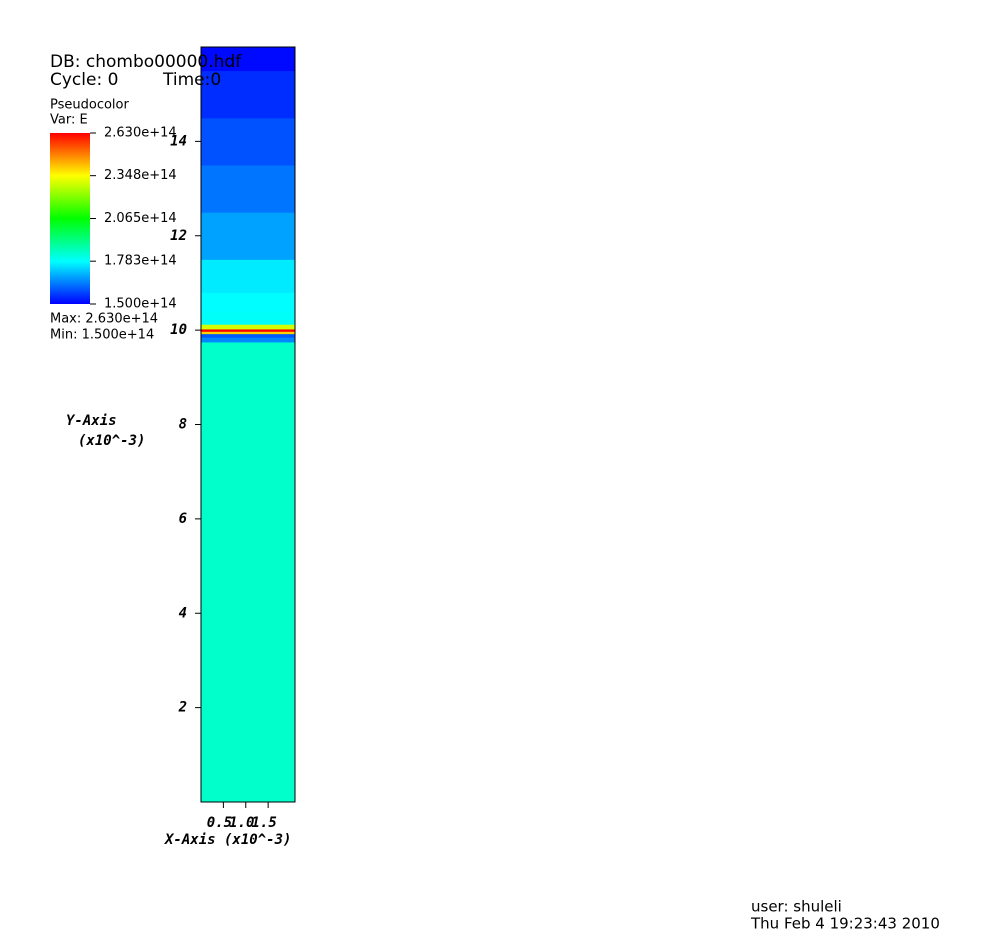 This screenshot has width=1003, height=944. What do you see at coordinates (146, 62) in the screenshot?
I see `db-name: DB: chombo00000.hdf` at bounding box center [146, 62].